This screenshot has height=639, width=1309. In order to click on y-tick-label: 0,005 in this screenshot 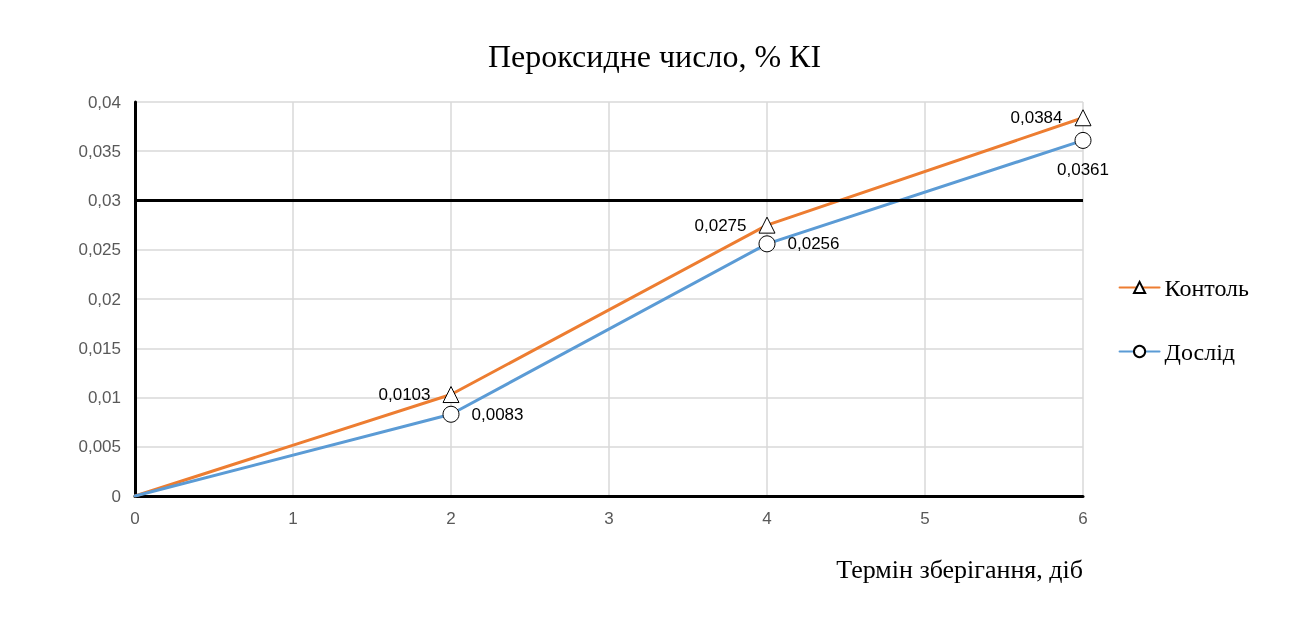, I will do `click(99, 447)`.